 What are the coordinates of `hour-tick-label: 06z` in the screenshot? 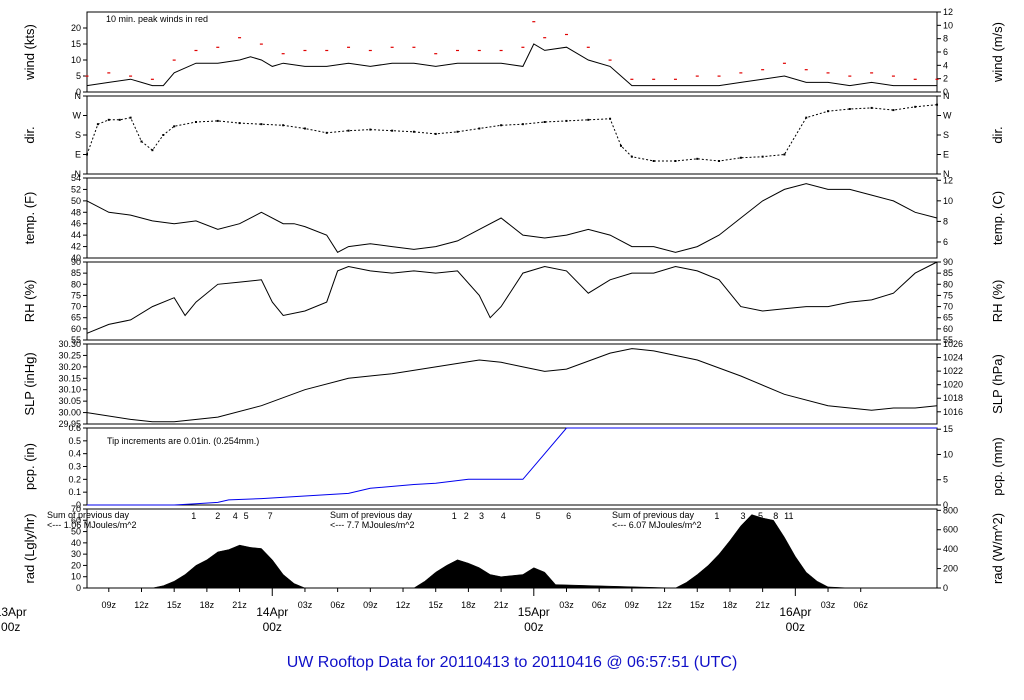 It's located at (337, 605).